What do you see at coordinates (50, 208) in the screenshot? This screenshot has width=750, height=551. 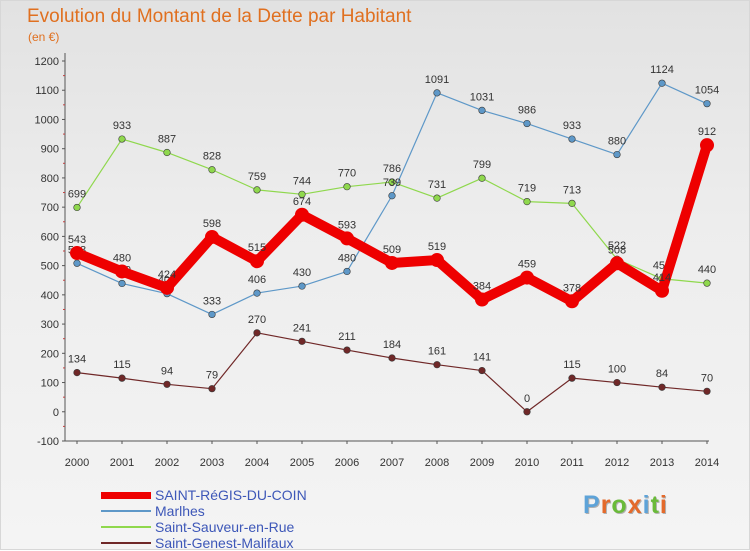 I see `y-tick-label: 700` at bounding box center [50, 208].